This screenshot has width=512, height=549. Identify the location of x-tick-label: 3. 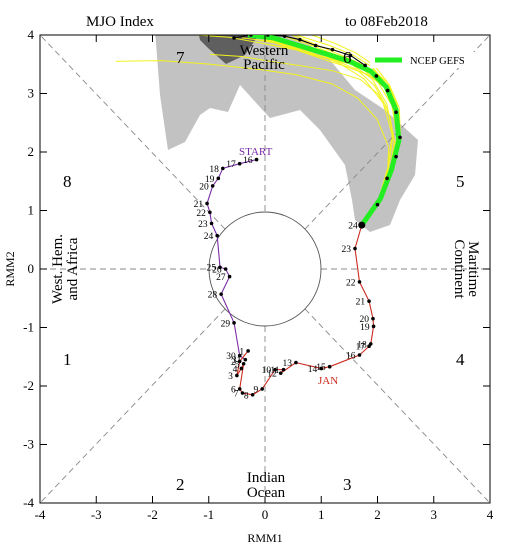
(434, 514).